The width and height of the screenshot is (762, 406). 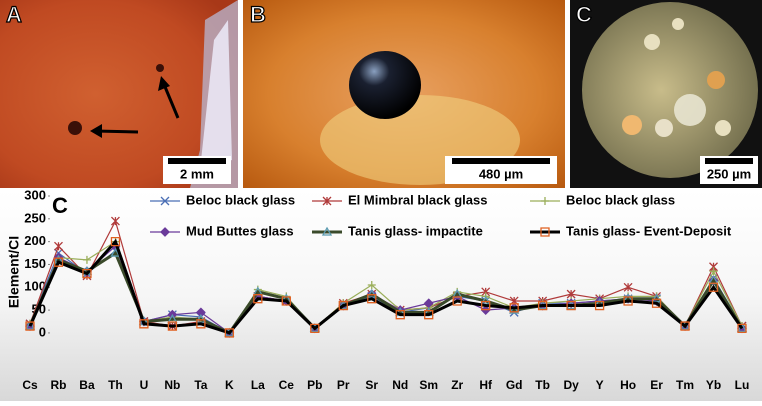 What do you see at coordinates (742, 385) in the screenshot?
I see `x-tick-label: Lu` at bounding box center [742, 385].